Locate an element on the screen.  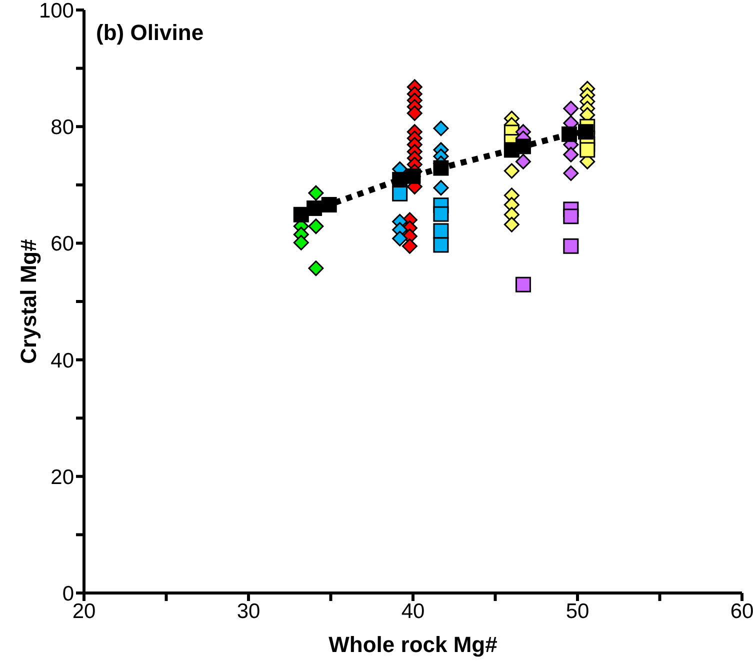
y-tick-label: 100 is located at coordinates (56, 11).